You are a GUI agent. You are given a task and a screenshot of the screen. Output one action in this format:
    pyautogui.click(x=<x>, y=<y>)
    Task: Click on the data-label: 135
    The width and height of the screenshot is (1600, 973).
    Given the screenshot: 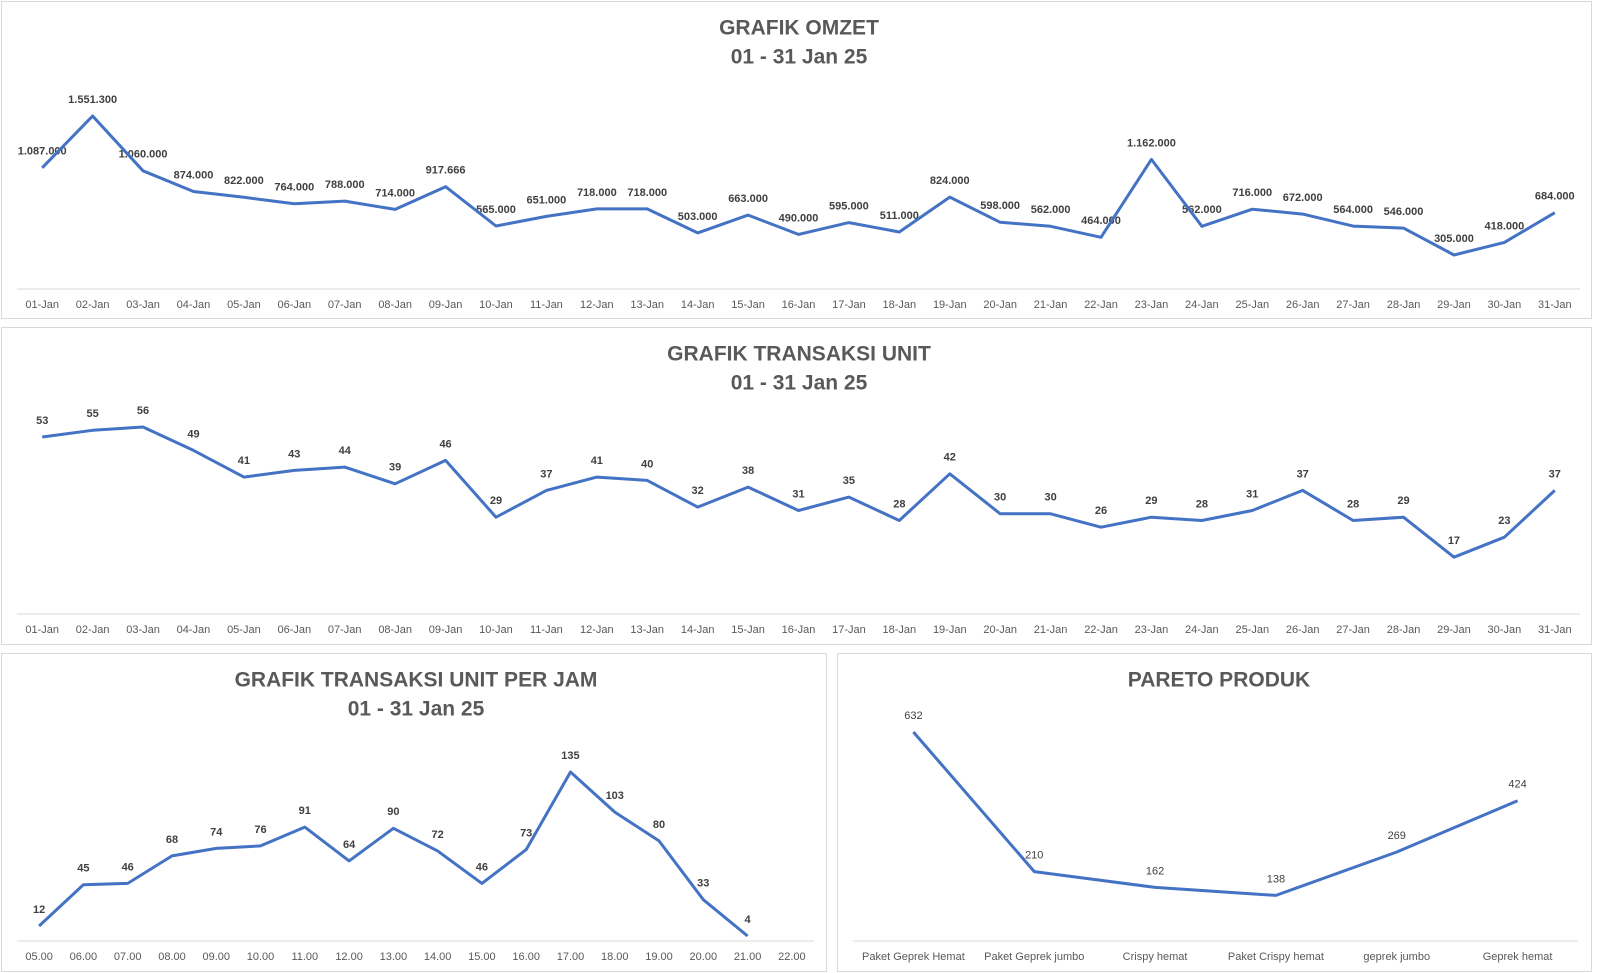 What is the action you would take?
    pyautogui.click(x=570, y=756)
    